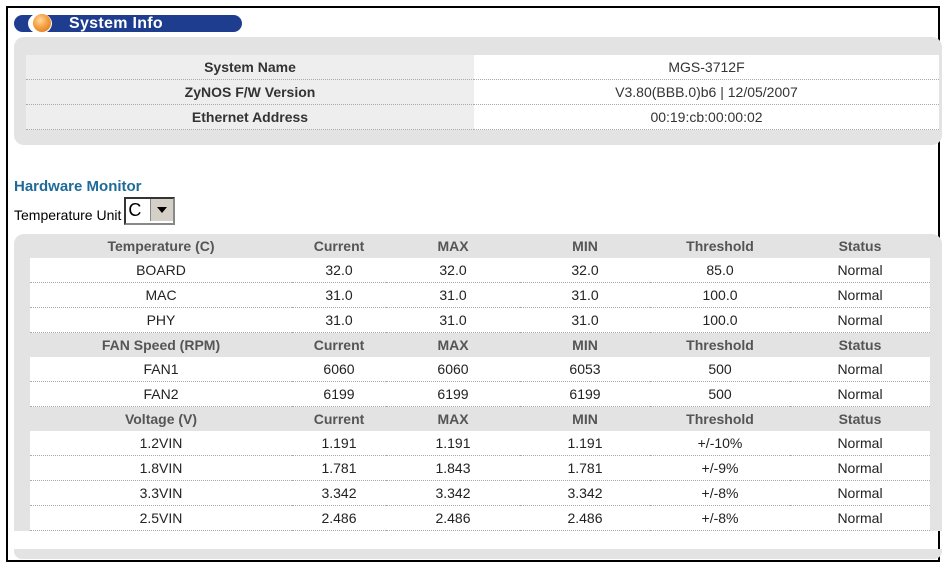  Describe the element at coordinates (135, 210) in the screenshot. I see `temperature-unit-value: C` at that location.